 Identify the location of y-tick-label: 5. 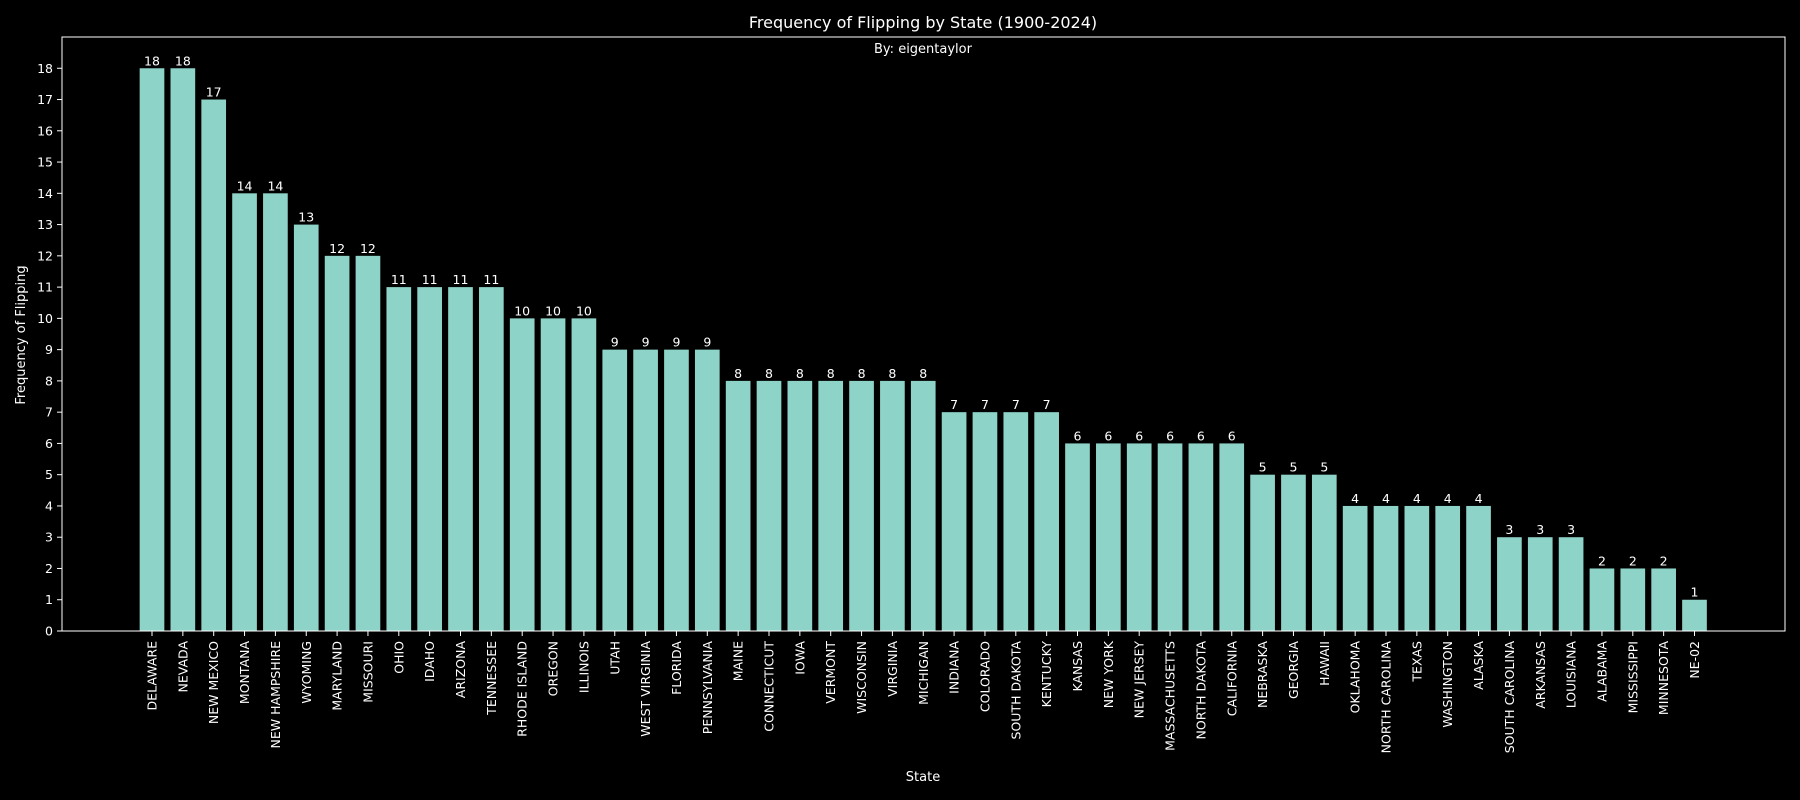
(49, 474).